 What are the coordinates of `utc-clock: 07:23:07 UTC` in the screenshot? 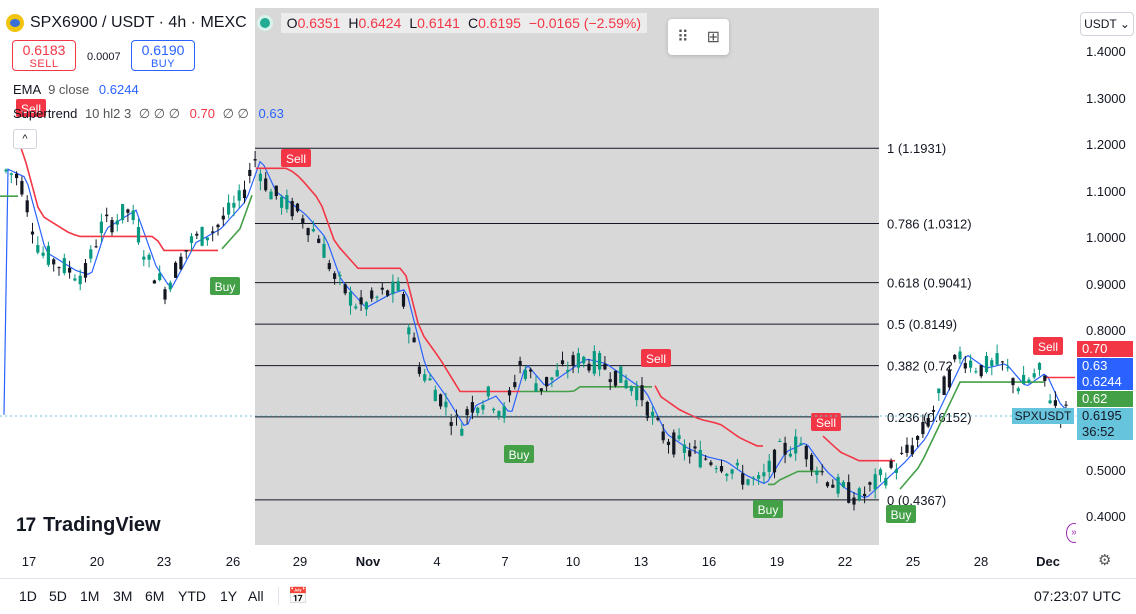 It's located at (1078, 596).